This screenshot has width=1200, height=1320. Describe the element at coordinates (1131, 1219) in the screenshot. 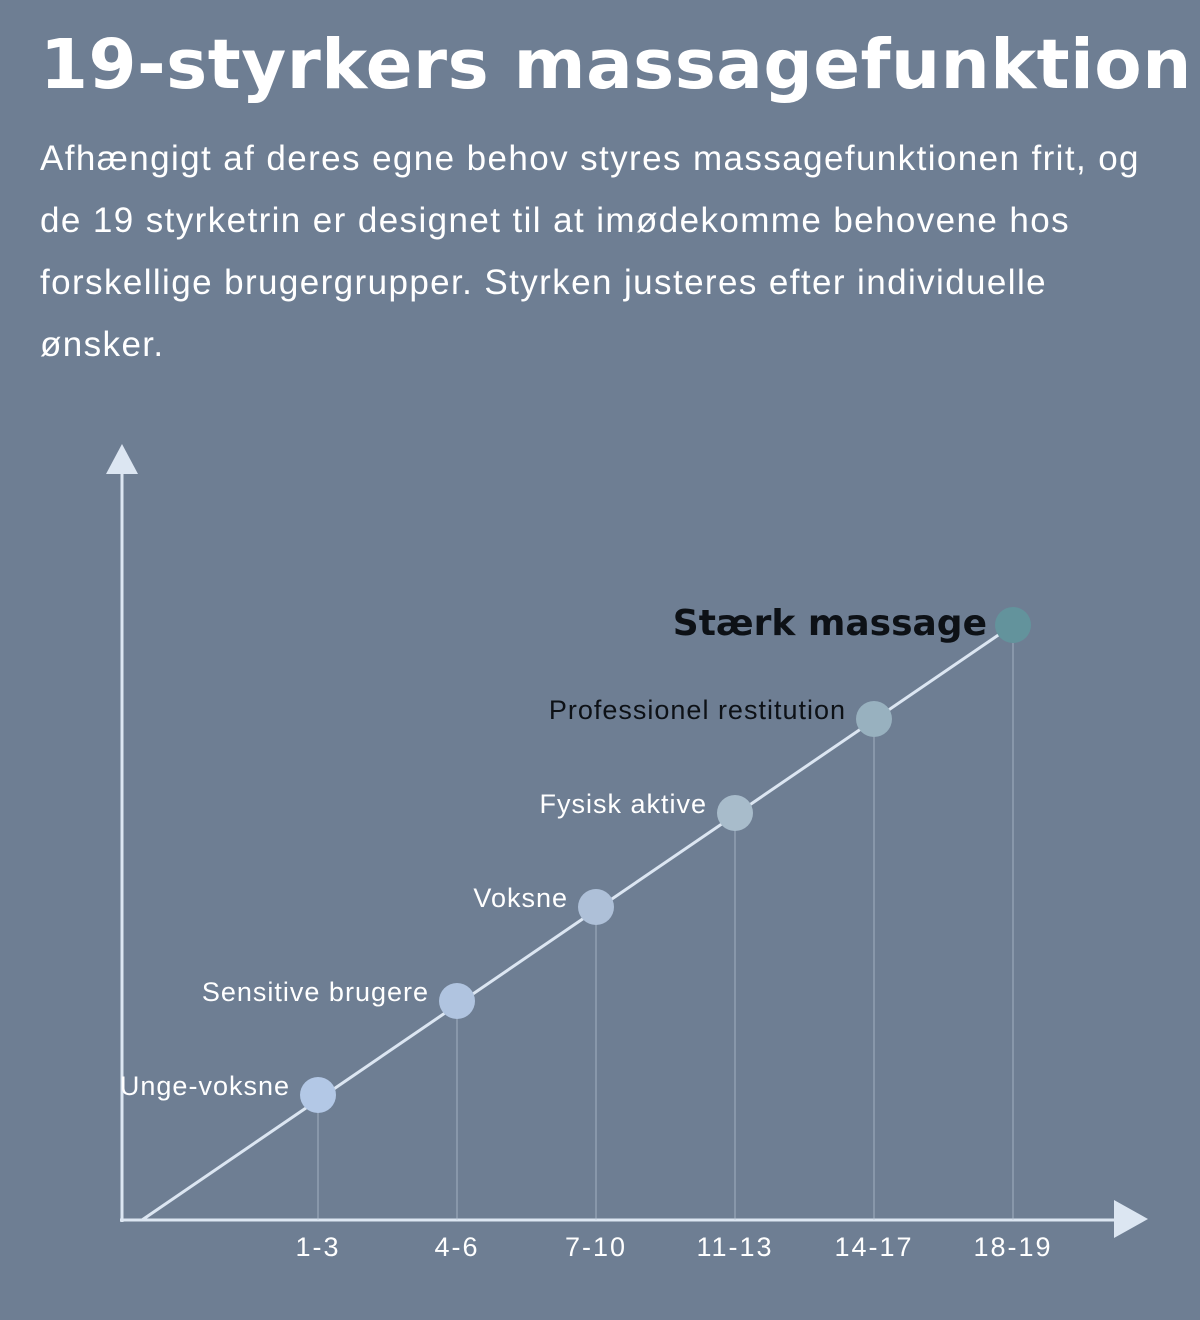

I see `x-axis-arrow-icon` at that location.